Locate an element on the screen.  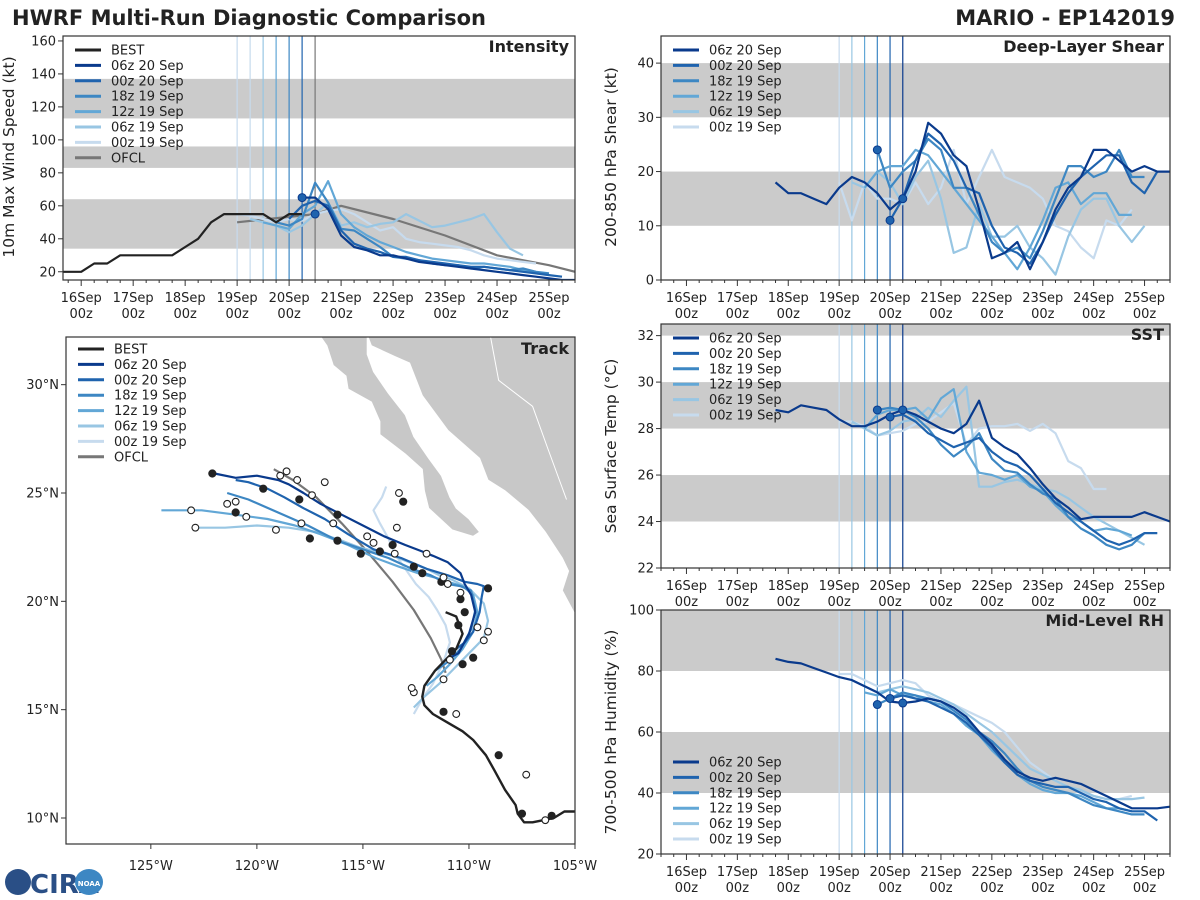
x-tick-label-day: 18Sep is located at coordinates (185, 298).